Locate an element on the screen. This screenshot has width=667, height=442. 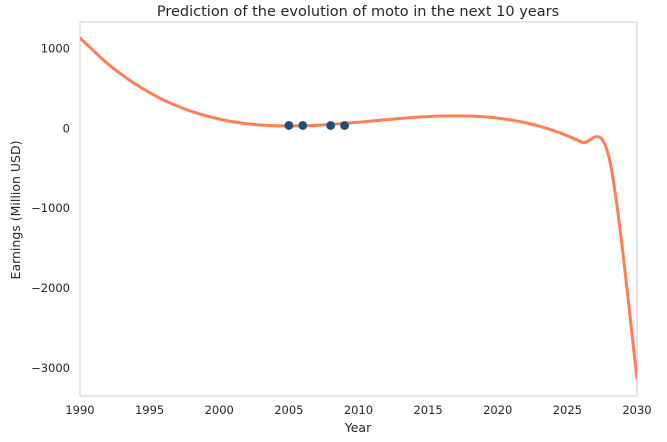
y-tick-label: −2000 is located at coordinates (50, 288).